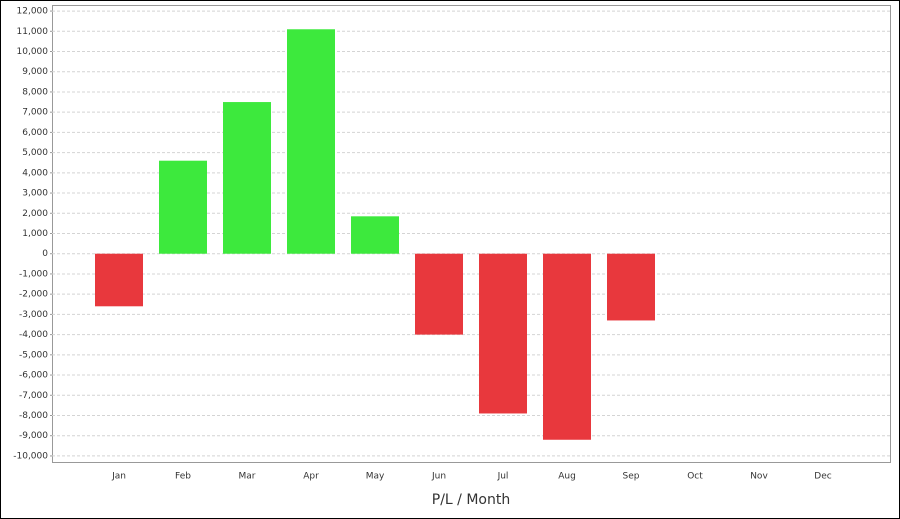 The height and width of the screenshot is (519, 900). What do you see at coordinates (33, 274) in the screenshot?
I see `y-tick-label: -1,000` at bounding box center [33, 274].